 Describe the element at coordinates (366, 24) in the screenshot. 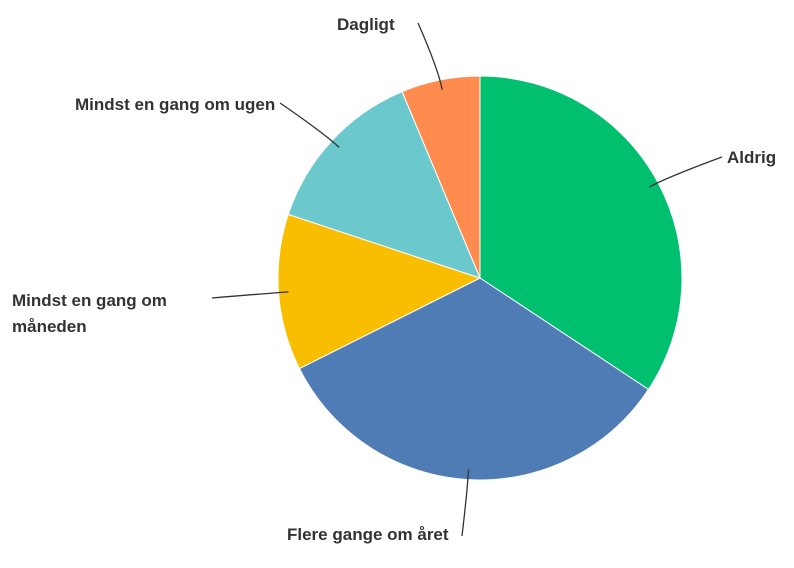

I see `slice-label: Dagligt` at that location.